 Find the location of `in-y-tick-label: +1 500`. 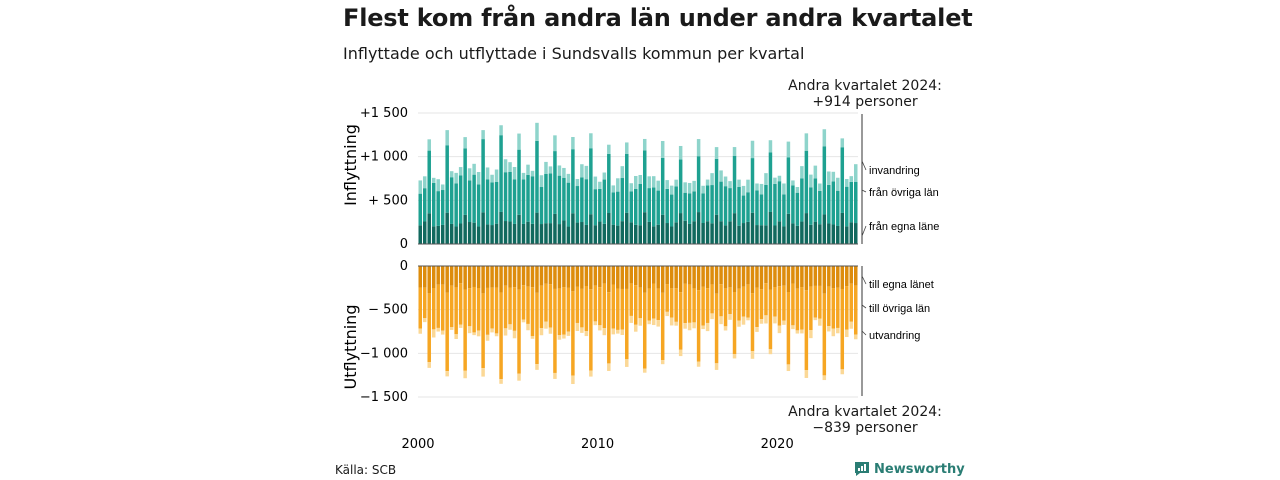

in-y-tick-label: +1 500 is located at coordinates (384, 113).